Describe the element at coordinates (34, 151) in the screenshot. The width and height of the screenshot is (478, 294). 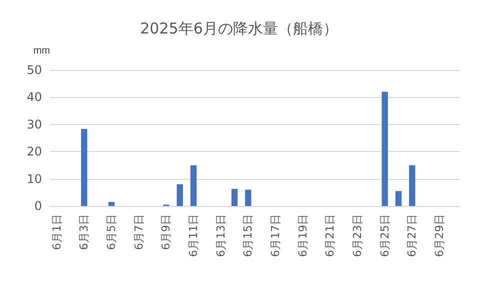
I see `y-tick-label: 20` at that location.